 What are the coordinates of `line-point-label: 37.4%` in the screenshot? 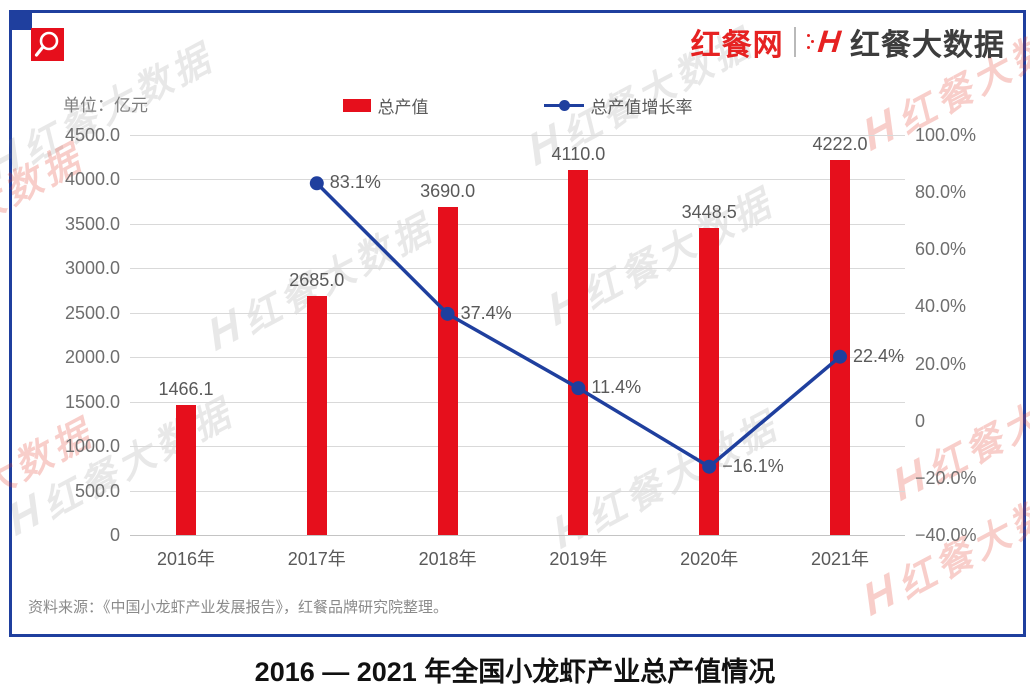 It's located at (486, 312).